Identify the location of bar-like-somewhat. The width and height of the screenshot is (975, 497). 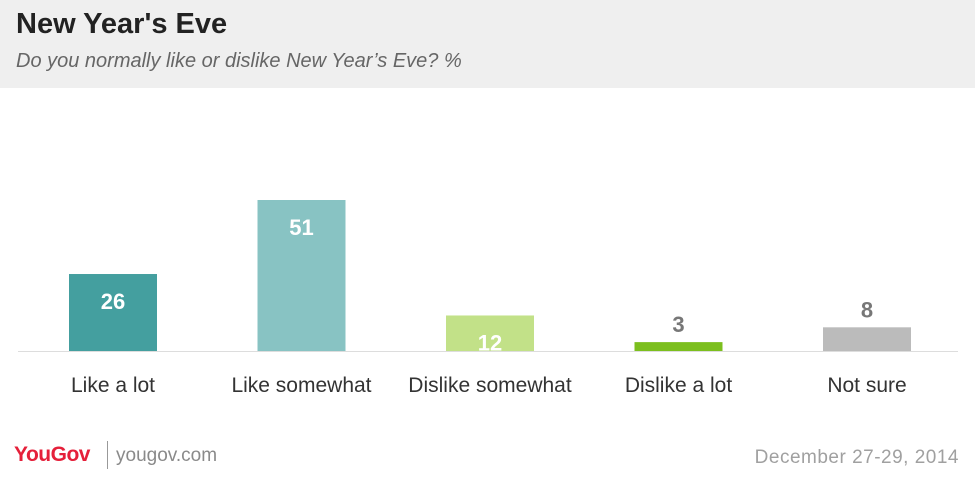
(301, 275).